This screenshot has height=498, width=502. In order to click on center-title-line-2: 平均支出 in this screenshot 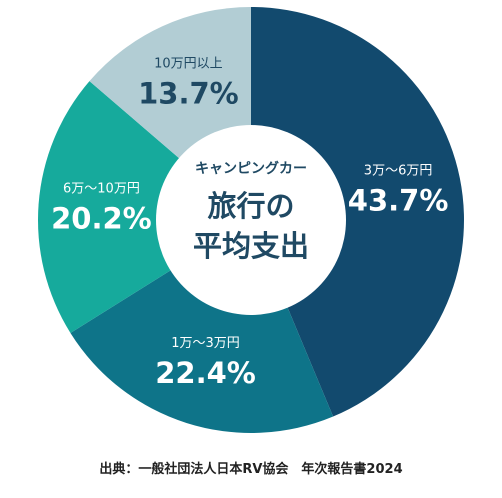, I will do `click(251, 246)`.